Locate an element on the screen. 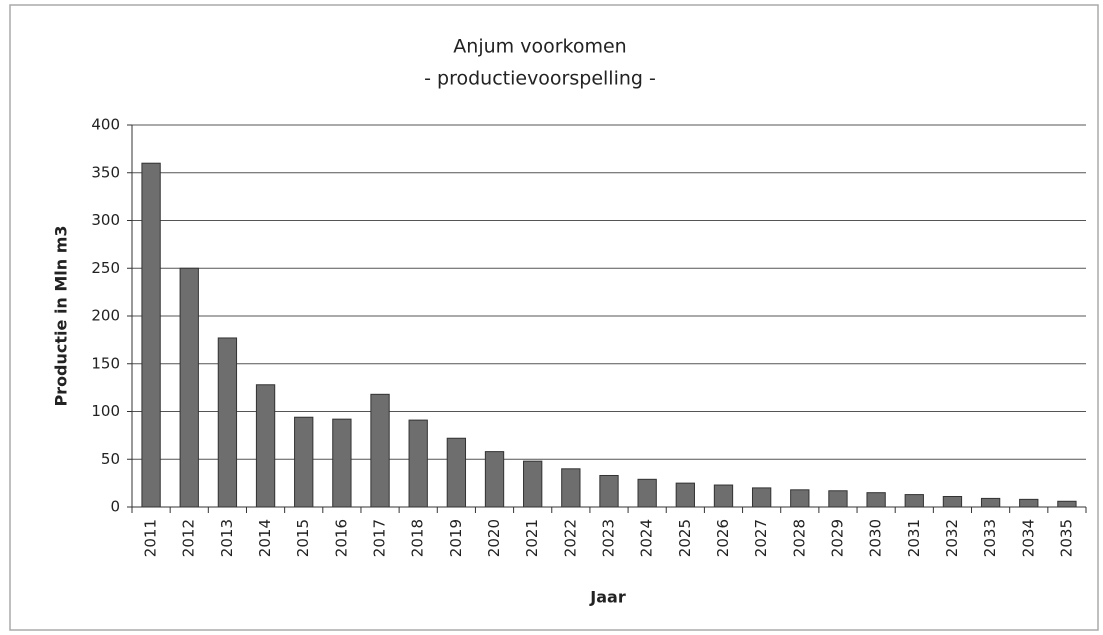 The height and width of the screenshot is (635, 1103). x-tick-label: 2032 is located at coordinates (952, 538).